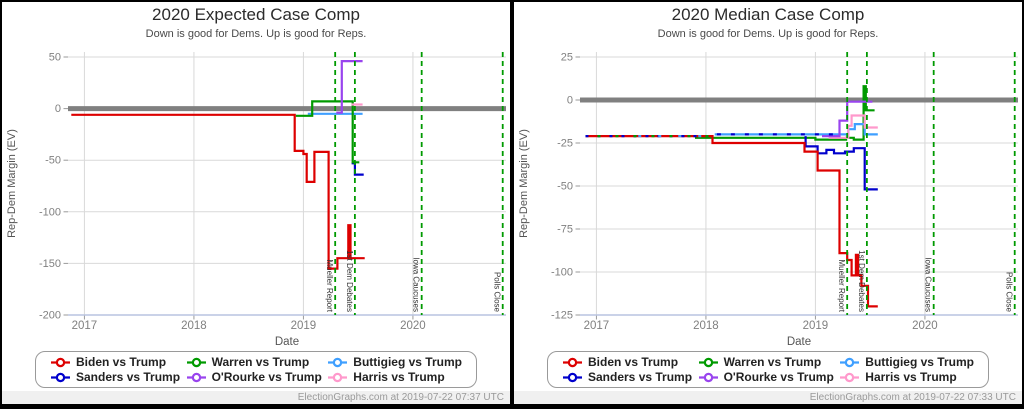  I want to click on x-tick-label: 2018, so click(706, 326).